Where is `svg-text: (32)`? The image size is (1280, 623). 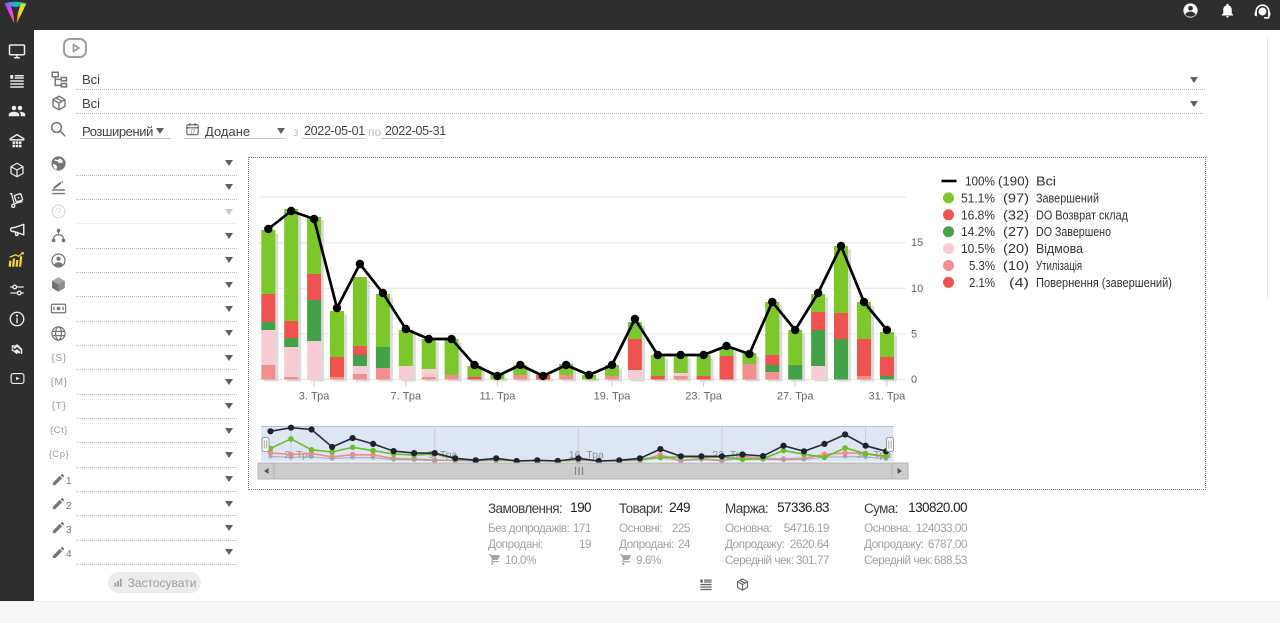
svg-text: (32) is located at coordinates (1016, 215).